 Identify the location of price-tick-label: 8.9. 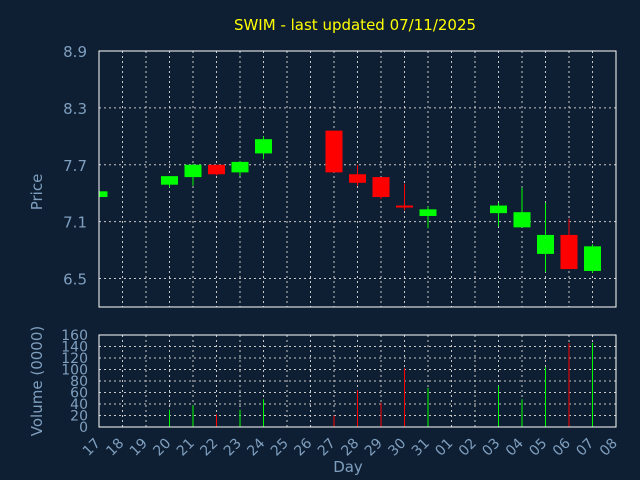
(75, 52).